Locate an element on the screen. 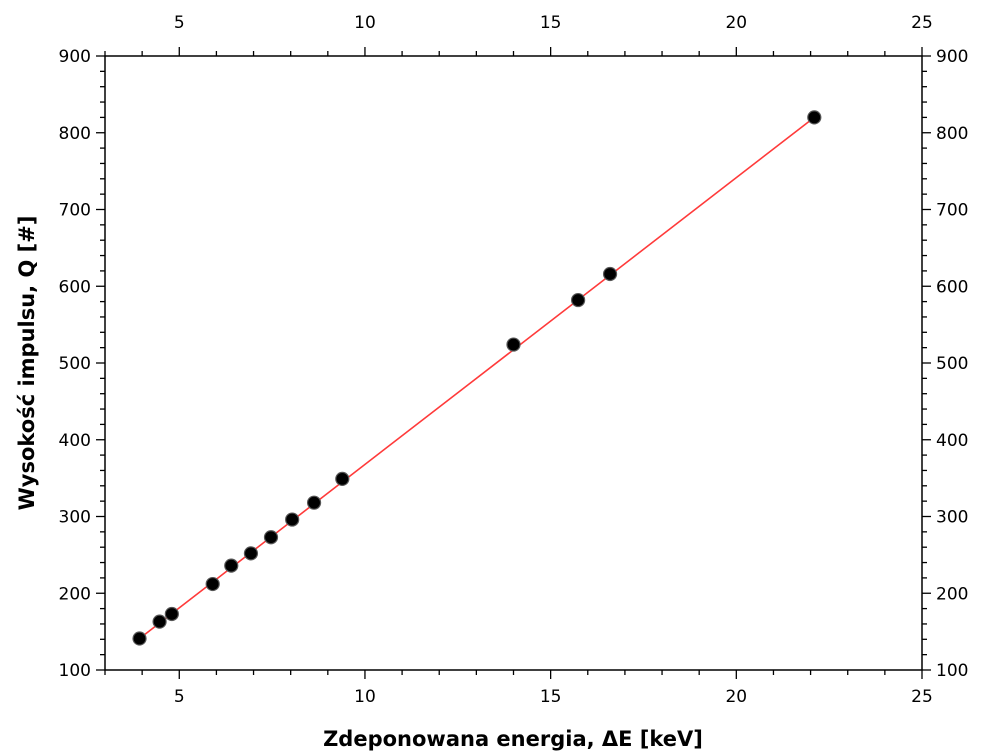  y-tick-label-right: 500 is located at coordinates (952, 364).